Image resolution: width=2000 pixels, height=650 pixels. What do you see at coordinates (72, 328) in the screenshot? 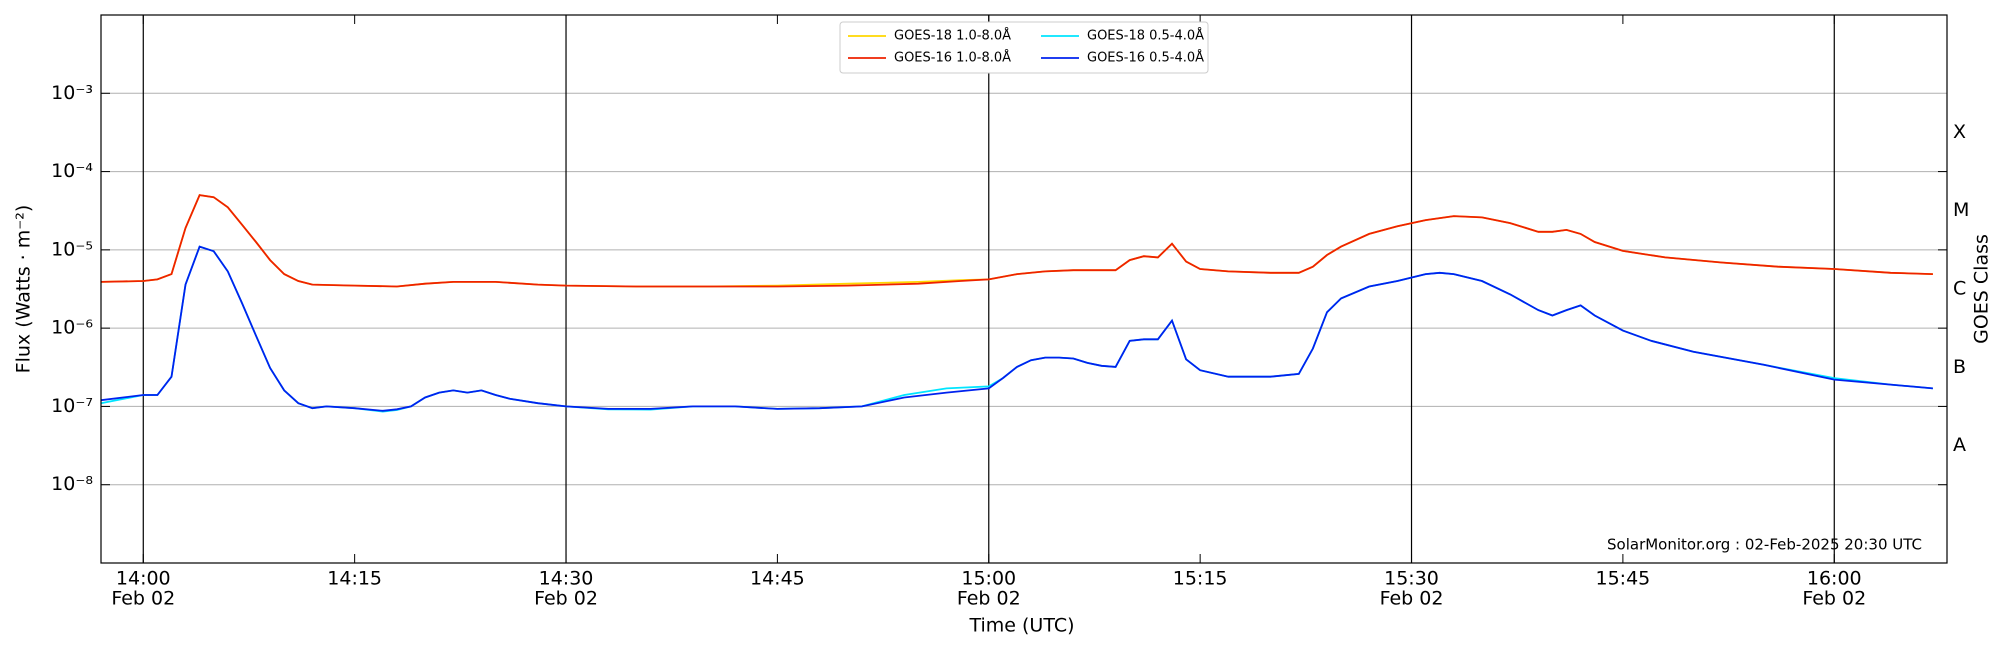
I see `y-tick-label: 10⁻⁶` at bounding box center [72, 328].